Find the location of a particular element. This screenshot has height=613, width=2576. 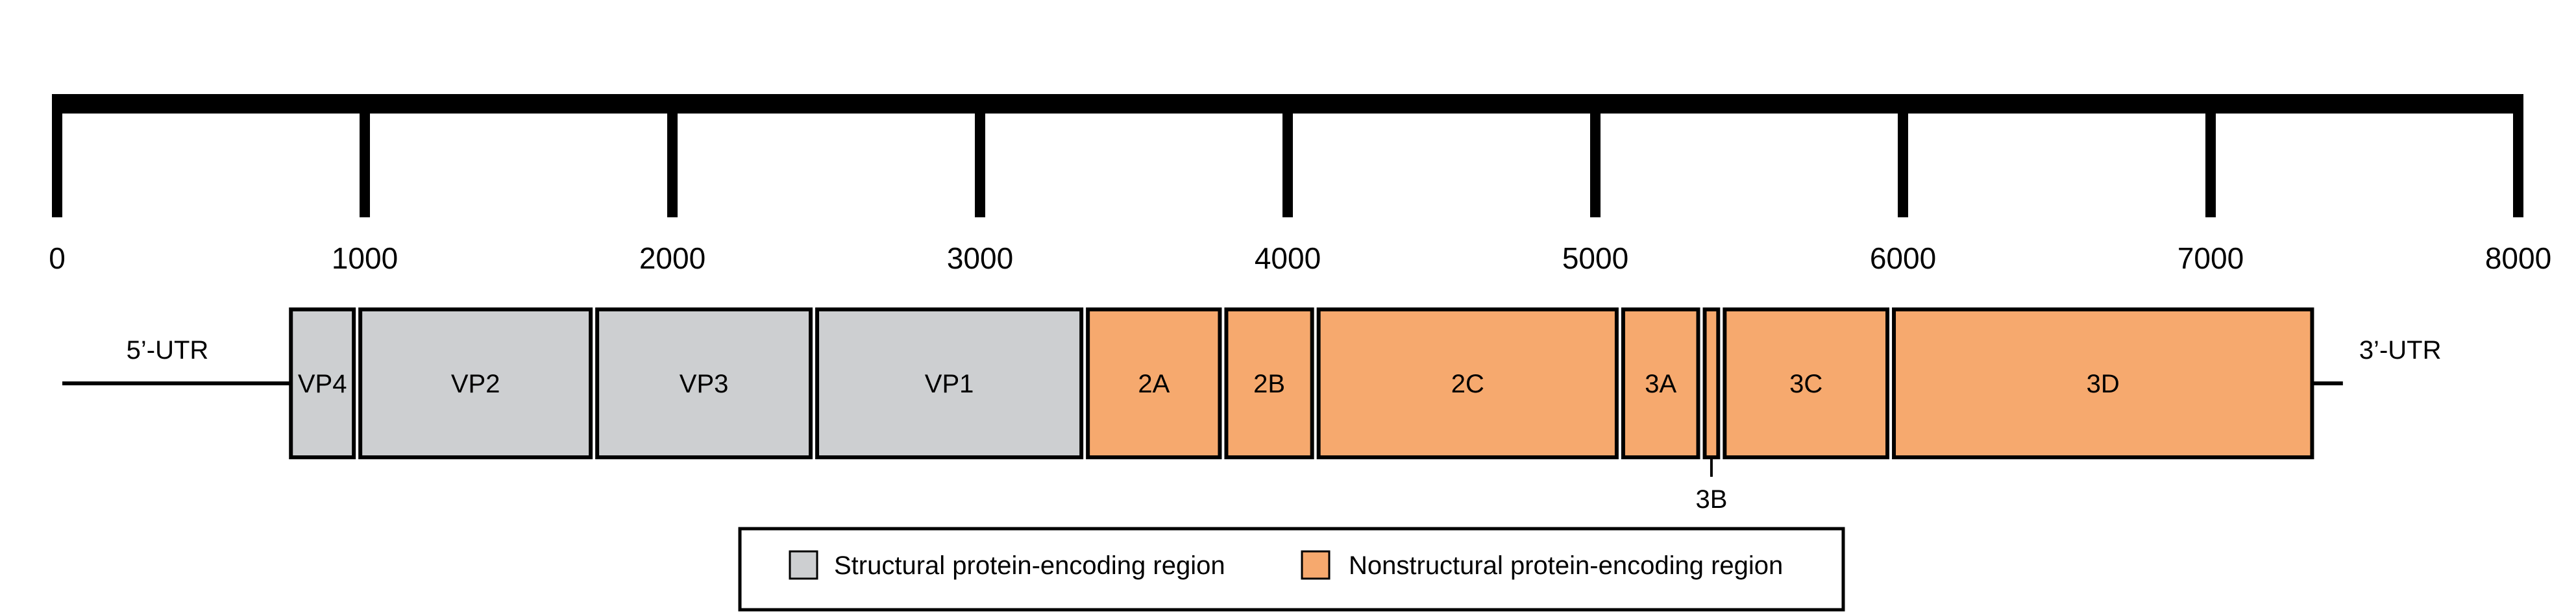

segment-vp2 is located at coordinates (475, 383).